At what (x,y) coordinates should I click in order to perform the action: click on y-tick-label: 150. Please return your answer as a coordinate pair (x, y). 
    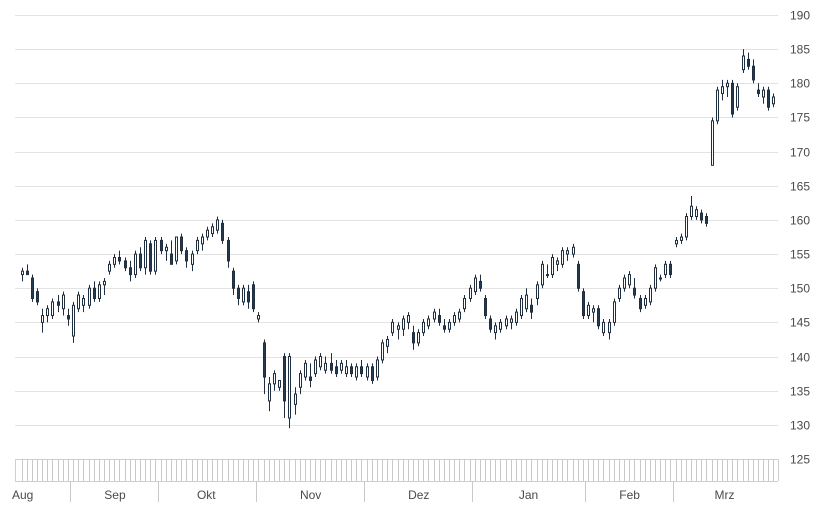
    Looking at the image, I should click on (800, 289).